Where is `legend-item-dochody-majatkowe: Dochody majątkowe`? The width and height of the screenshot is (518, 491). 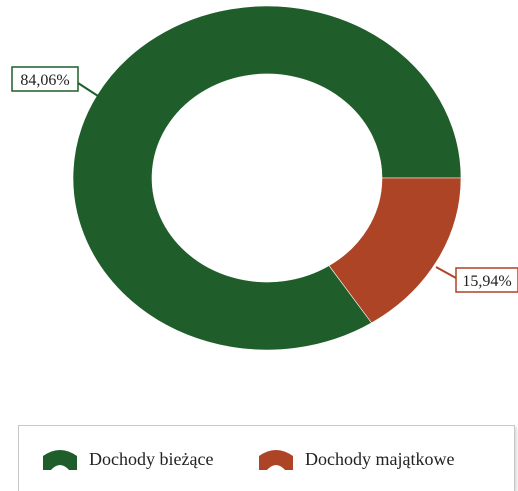 legend-item-dochody-majatkowe: Dochody majątkowe is located at coordinates (355, 459).